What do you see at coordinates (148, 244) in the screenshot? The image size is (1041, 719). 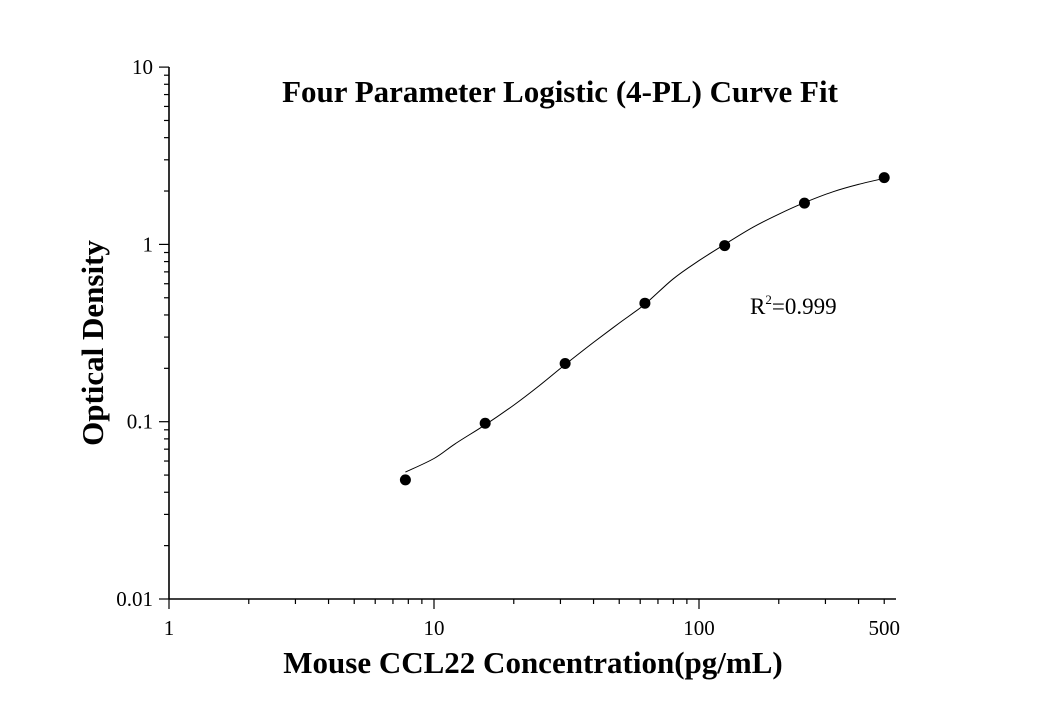 I see `y-tick-label: 1` at bounding box center [148, 244].